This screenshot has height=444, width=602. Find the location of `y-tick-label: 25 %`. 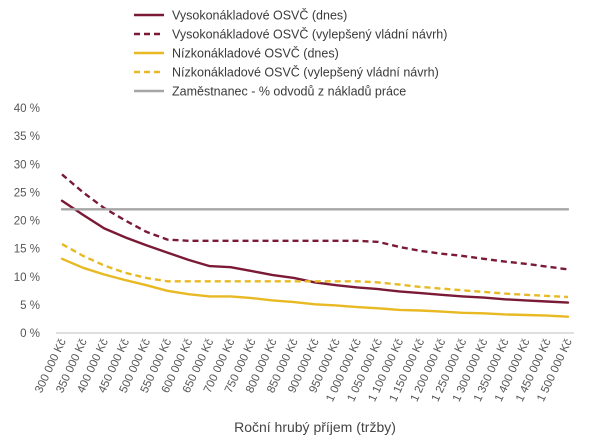

y-tick-label: 25 % is located at coordinates (27, 193).